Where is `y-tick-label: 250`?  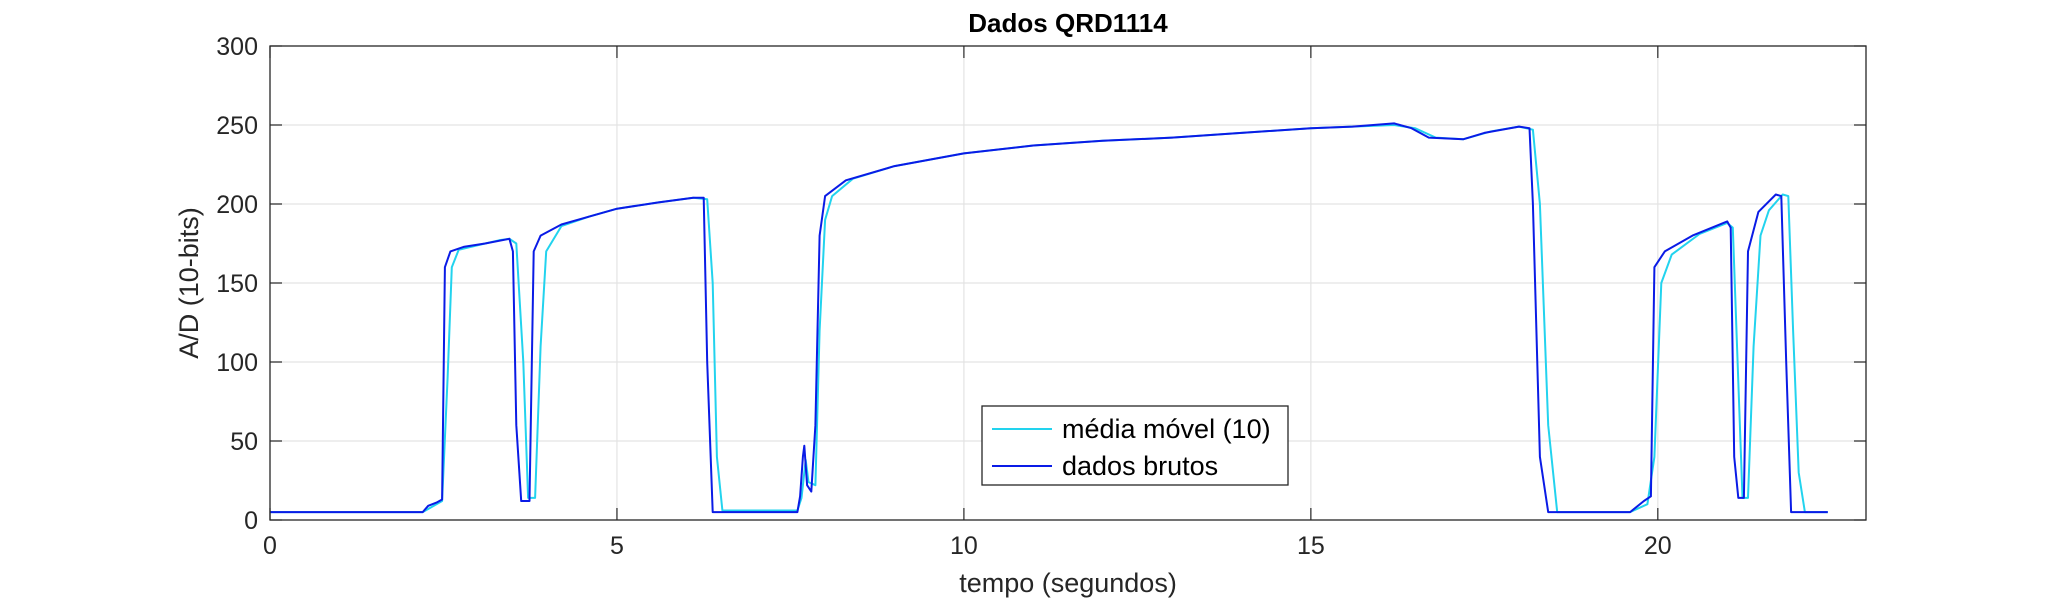
y-tick-label: 250 is located at coordinates (237, 126).